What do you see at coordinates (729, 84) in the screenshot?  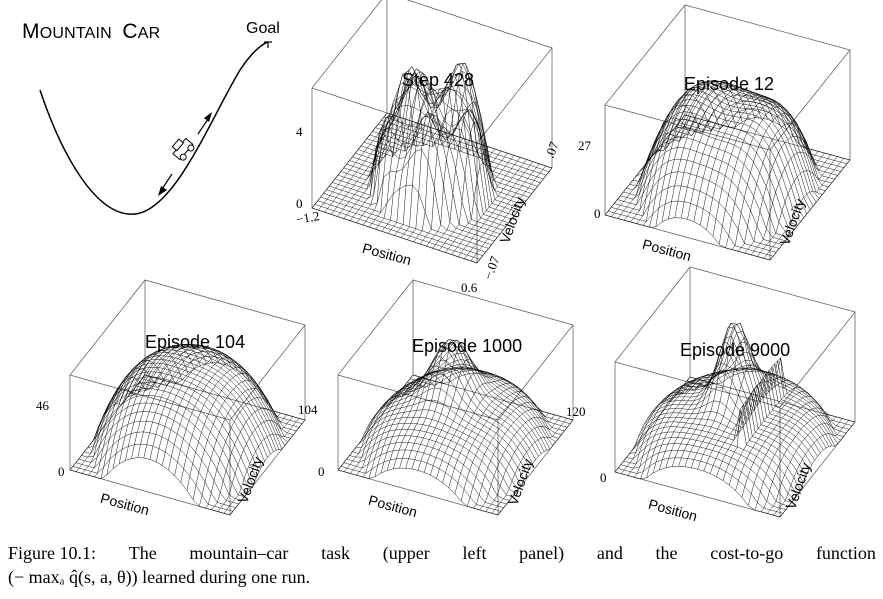 I see `panel-title-episode-12: Episode 12` at bounding box center [729, 84].